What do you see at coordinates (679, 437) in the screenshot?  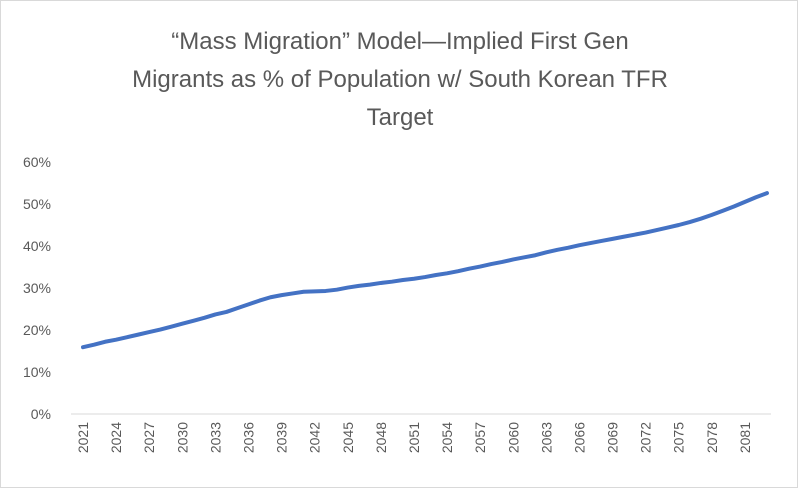 I see `x-tick-label: 2075` at bounding box center [679, 437].